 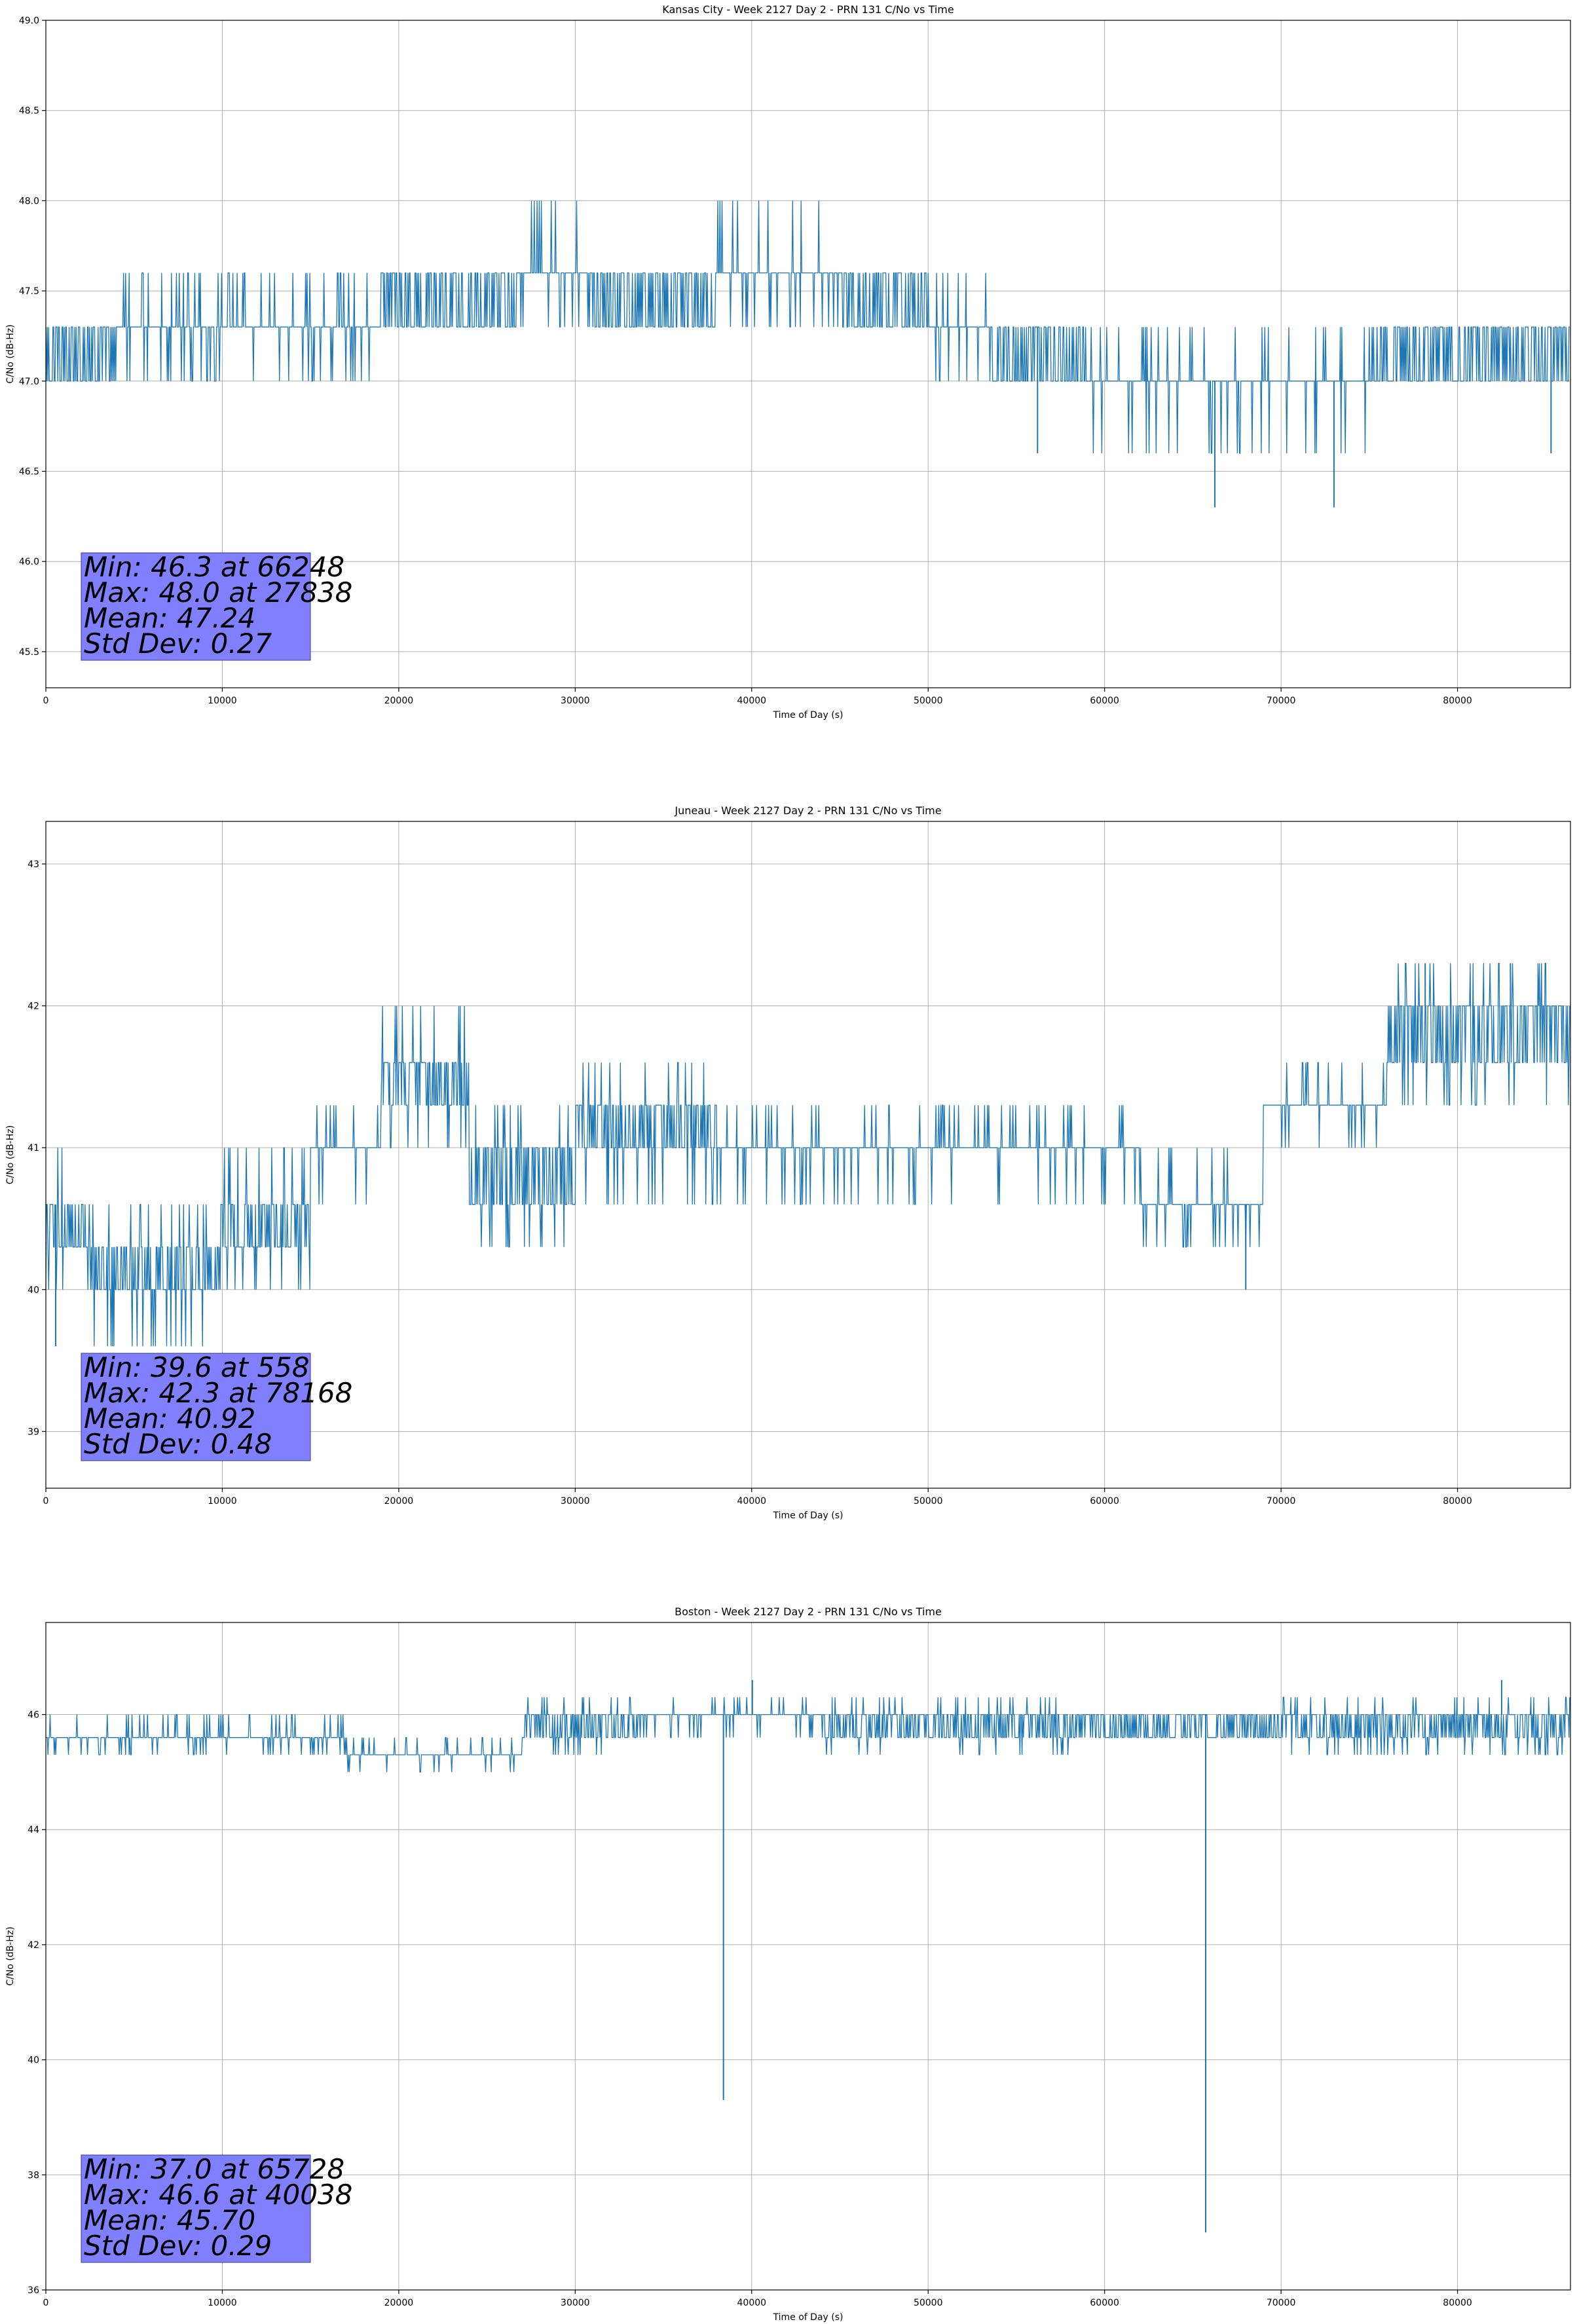 I want to click on chart-0-x-tick-label: 60000, so click(x=1104, y=701).